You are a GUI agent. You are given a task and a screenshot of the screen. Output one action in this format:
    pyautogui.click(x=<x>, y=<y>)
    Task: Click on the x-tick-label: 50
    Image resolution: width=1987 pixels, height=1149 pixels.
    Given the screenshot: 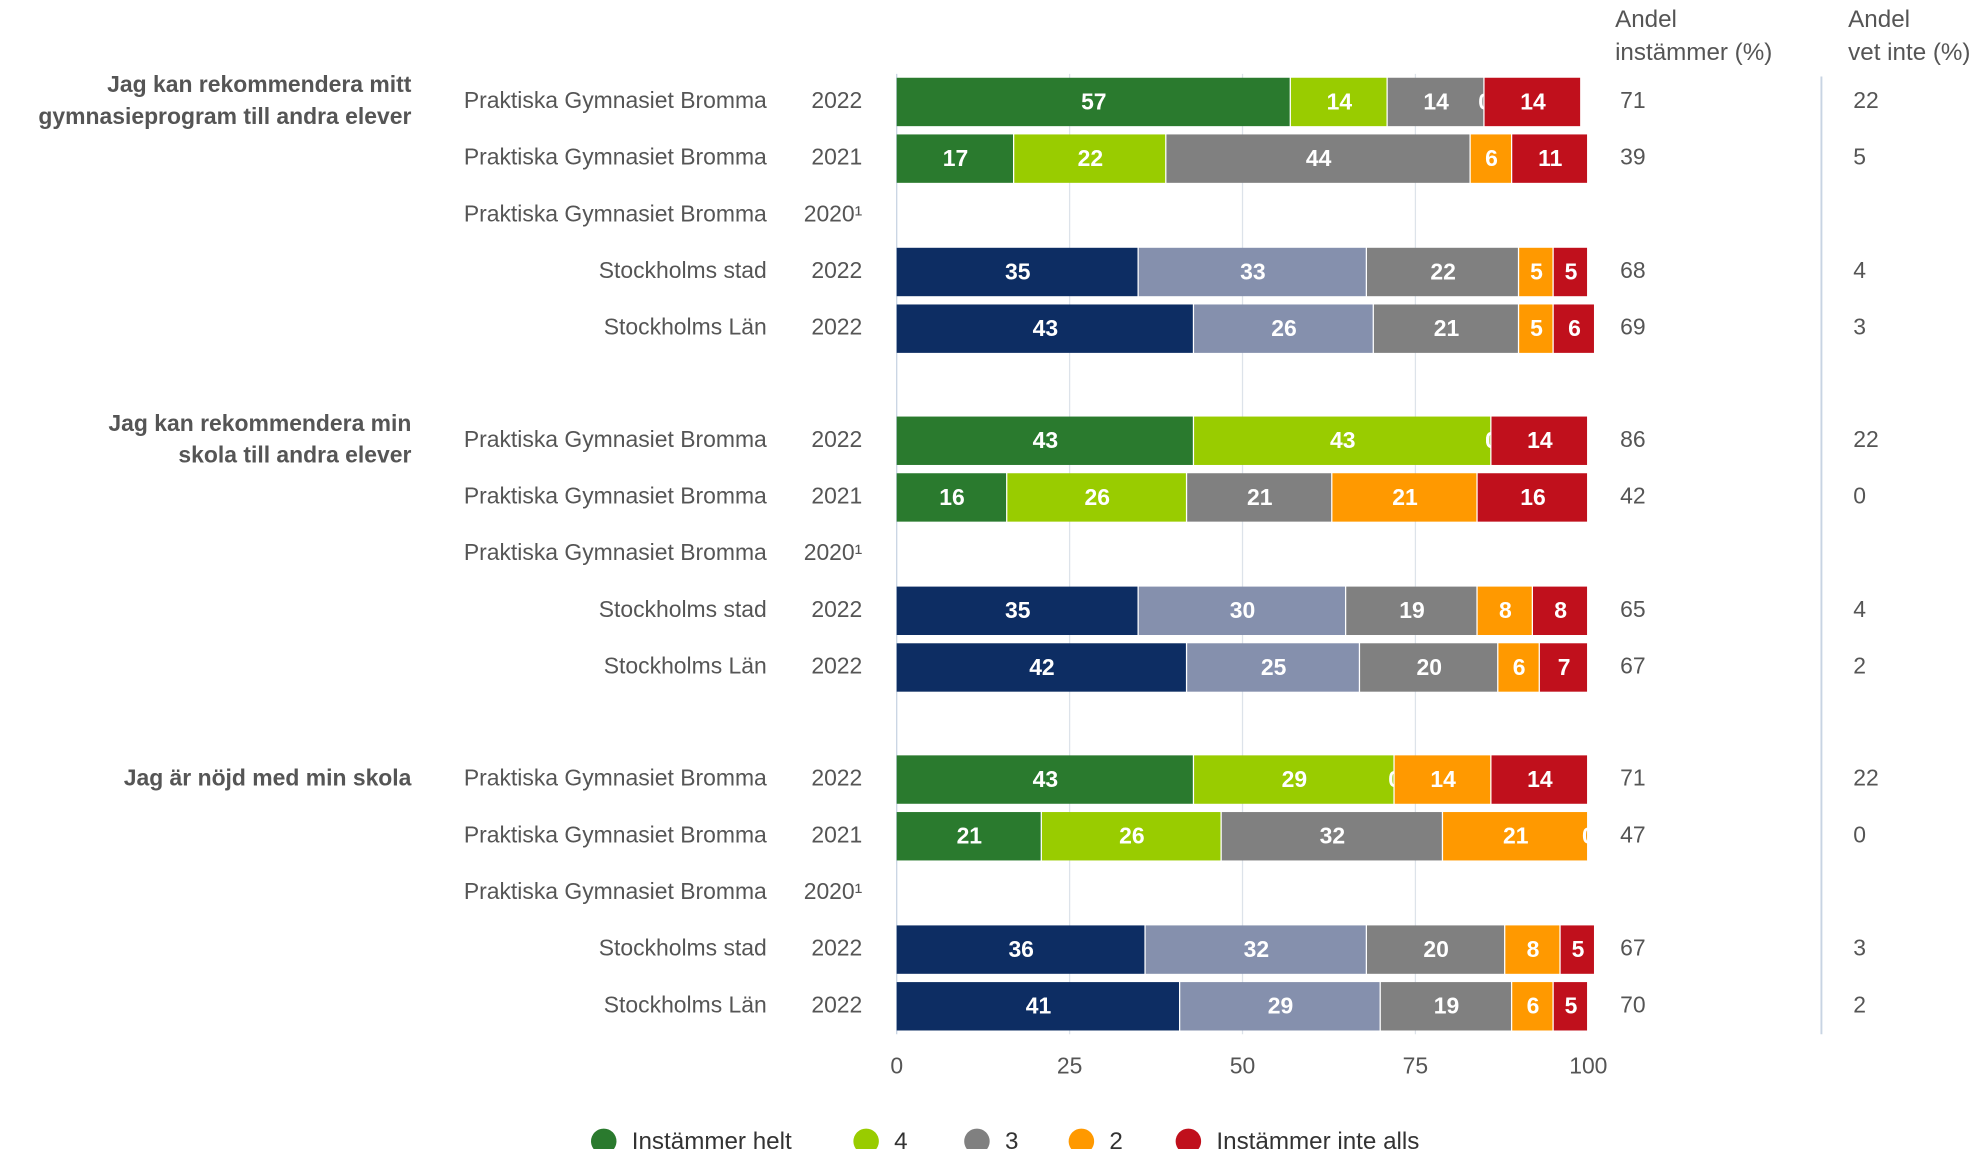 What is the action you would take?
    pyautogui.click(x=1242, y=1065)
    